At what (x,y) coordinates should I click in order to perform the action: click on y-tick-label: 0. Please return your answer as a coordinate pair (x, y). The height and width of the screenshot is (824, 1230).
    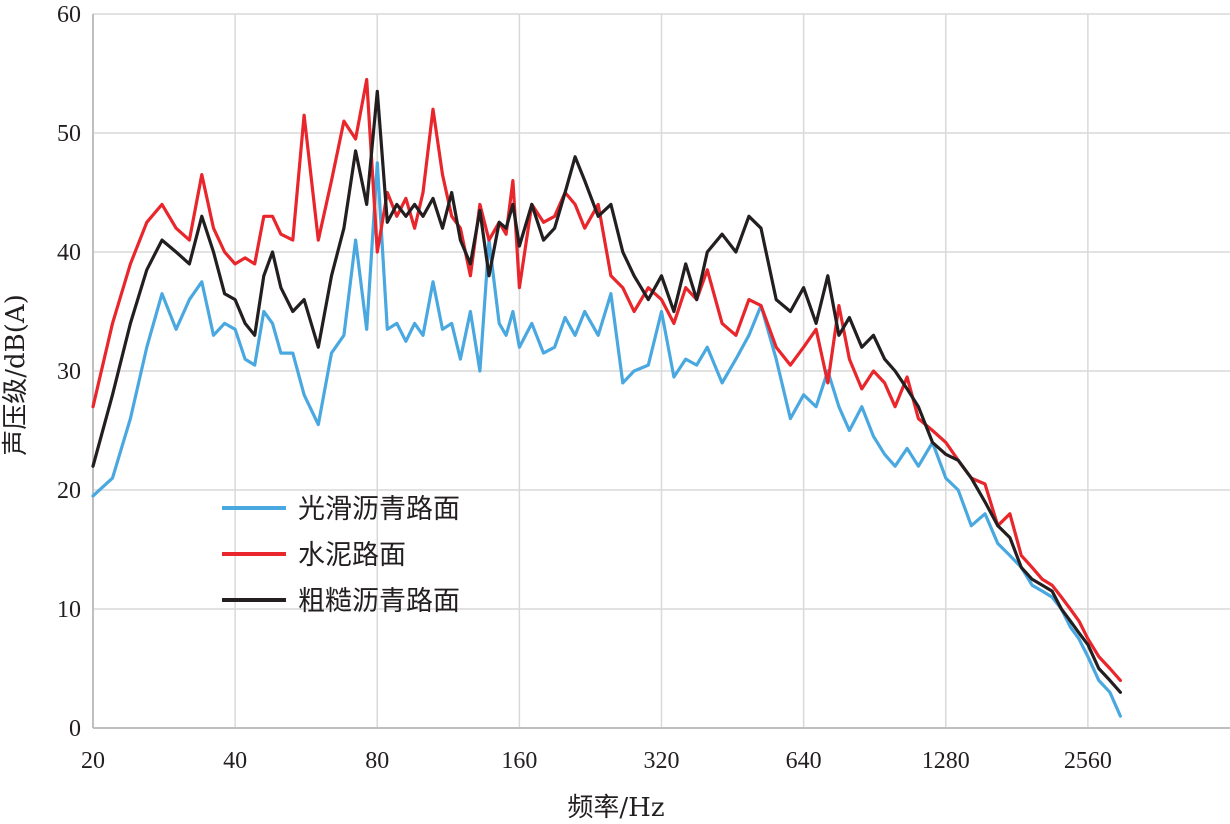
    Looking at the image, I should click on (75, 729).